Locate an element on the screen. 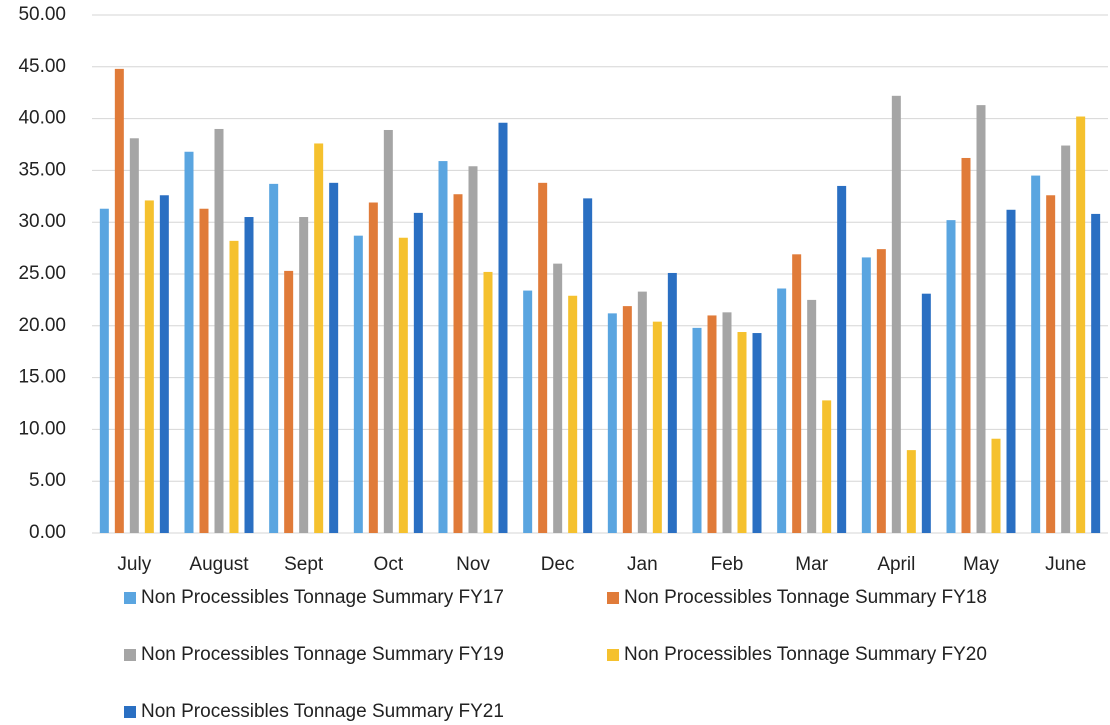 The image size is (1110, 725). x-tick-label: April is located at coordinates (896, 564).